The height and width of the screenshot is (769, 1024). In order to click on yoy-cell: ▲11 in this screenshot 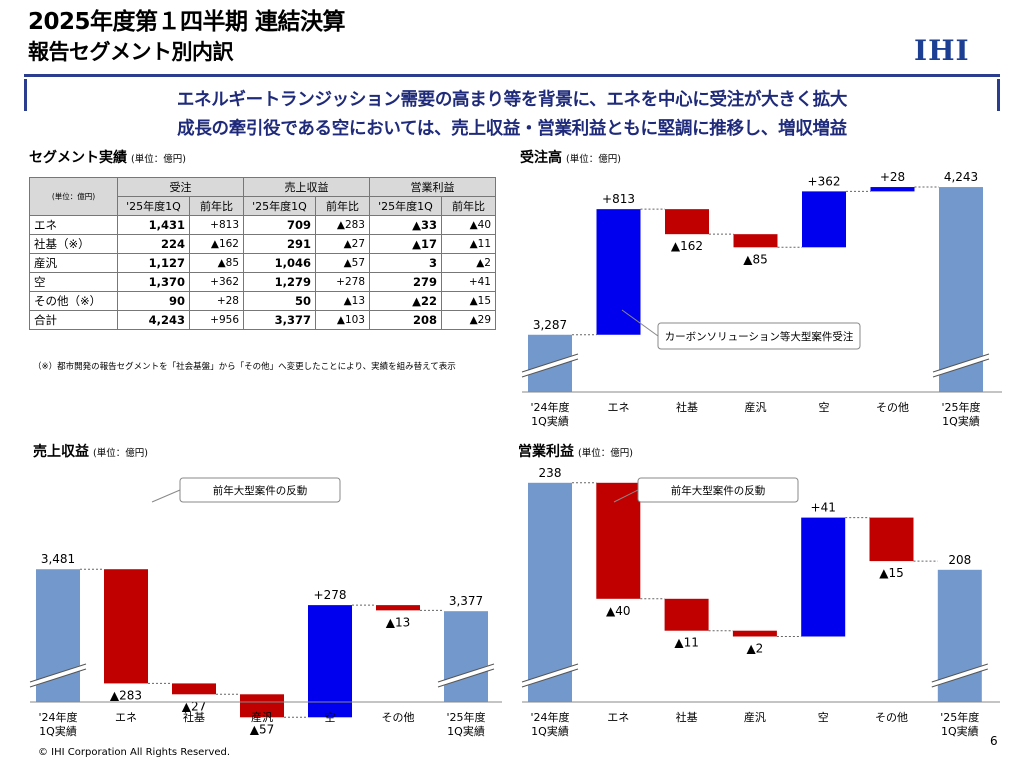, I will do `click(468, 244)`.